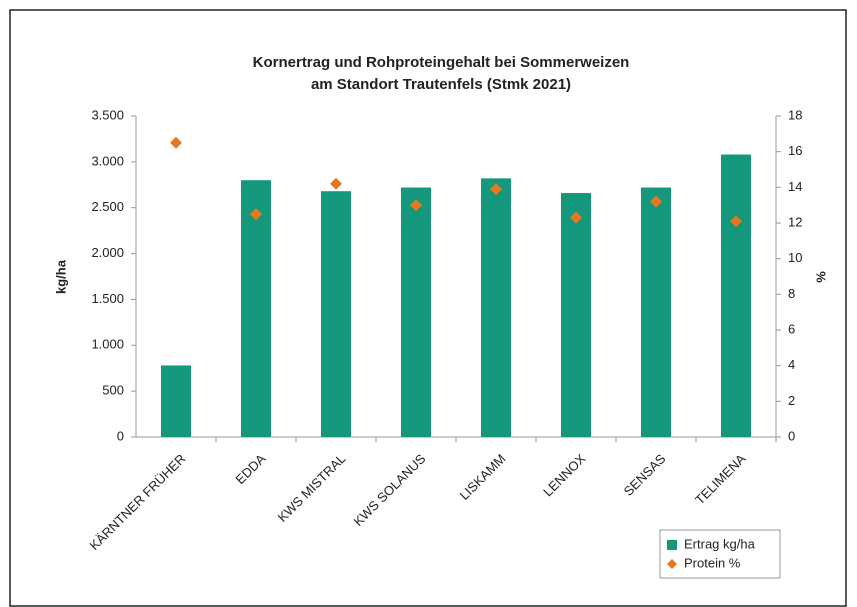 The width and height of the screenshot is (857, 607). Describe the element at coordinates (712, 562) in the screenshot. I see `legend-label: Protein %` at that location.